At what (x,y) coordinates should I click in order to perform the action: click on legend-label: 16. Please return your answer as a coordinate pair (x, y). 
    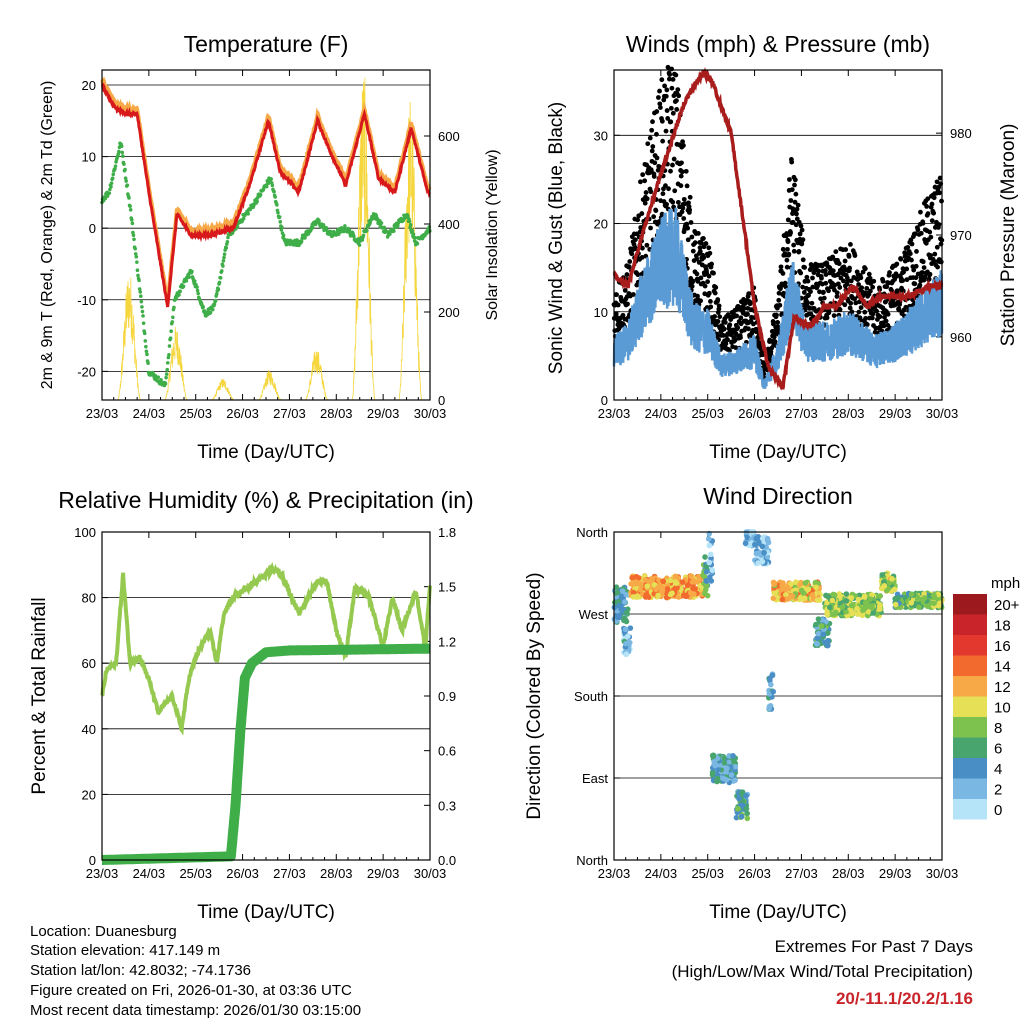
    Looking at the image, I should click on (1002, 646).